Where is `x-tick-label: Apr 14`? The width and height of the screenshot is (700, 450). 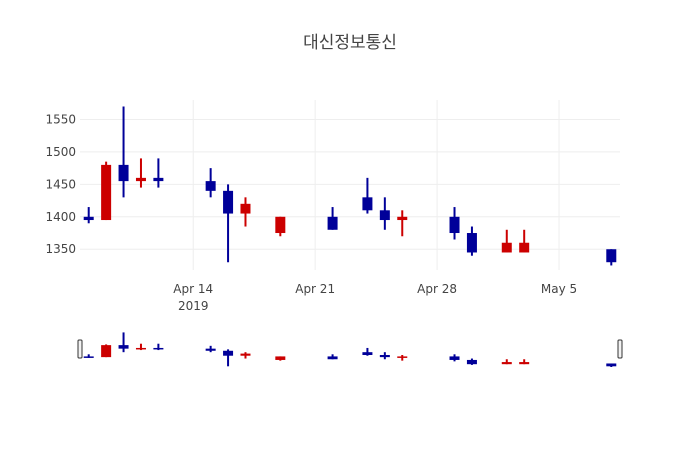
x-tick-label: Apr 14 is located at coordinates (193, 289).